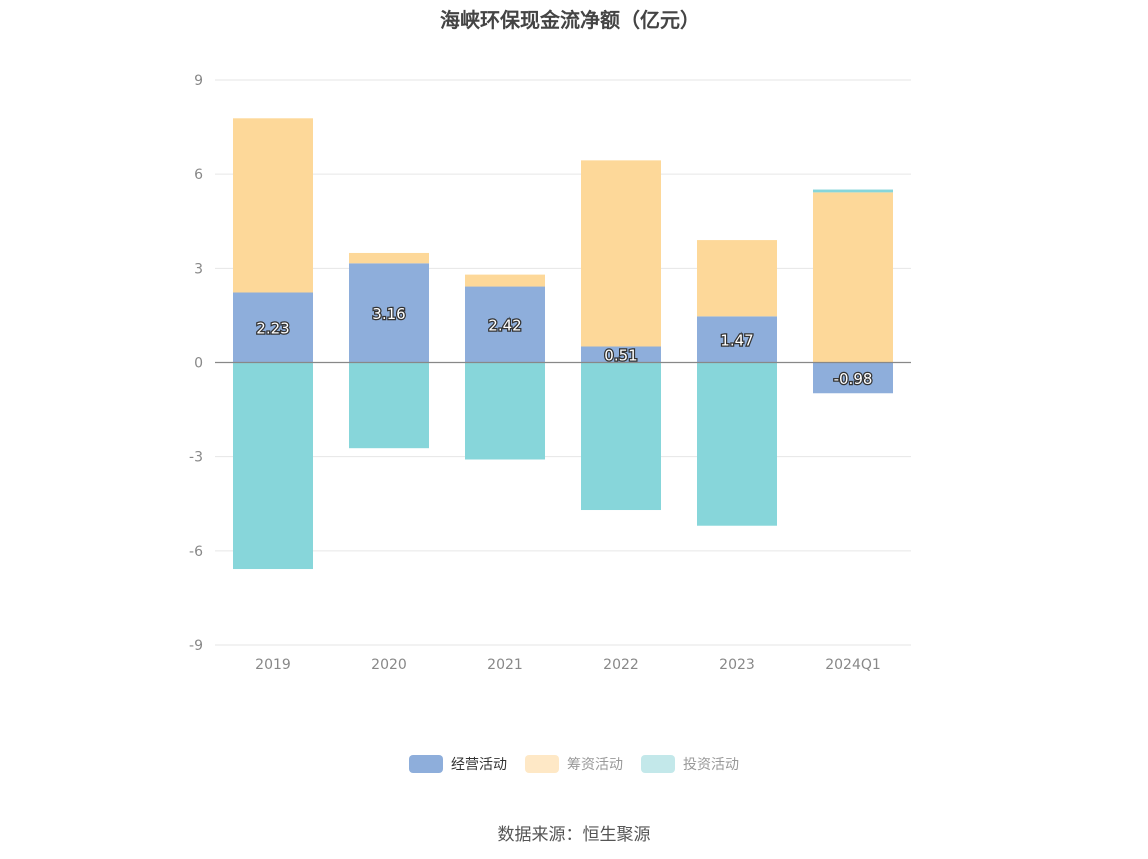 This screenshot has height=859, width=1148. Describe the element at coordinates (196, 552) in the screenshot. I see `y-tick-label: -6` at that location.